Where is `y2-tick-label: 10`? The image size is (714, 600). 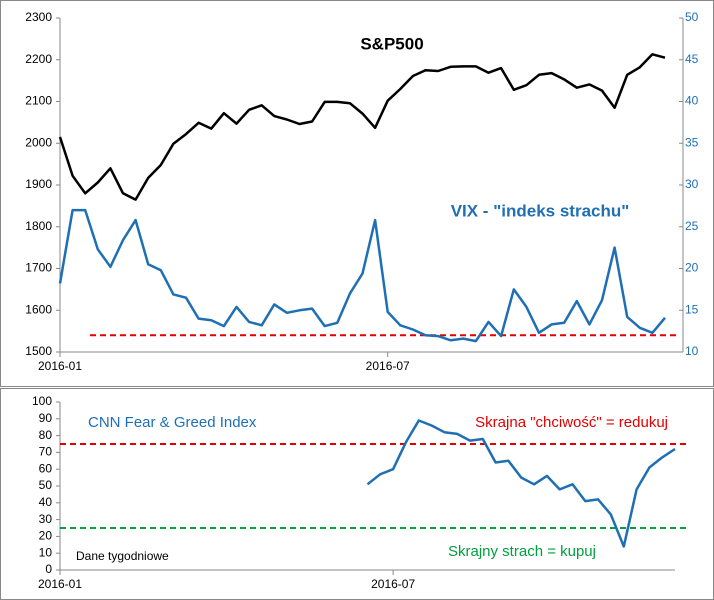
y2-tick-label: 10 is located at coordinates (692, 351).